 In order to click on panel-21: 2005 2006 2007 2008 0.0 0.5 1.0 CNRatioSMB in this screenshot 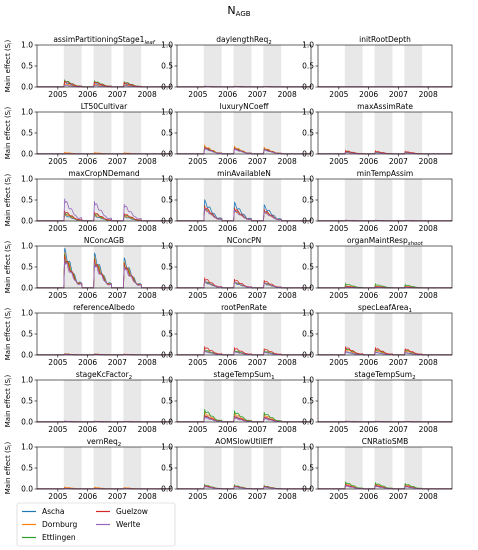, I will do `click(377, 469)`.